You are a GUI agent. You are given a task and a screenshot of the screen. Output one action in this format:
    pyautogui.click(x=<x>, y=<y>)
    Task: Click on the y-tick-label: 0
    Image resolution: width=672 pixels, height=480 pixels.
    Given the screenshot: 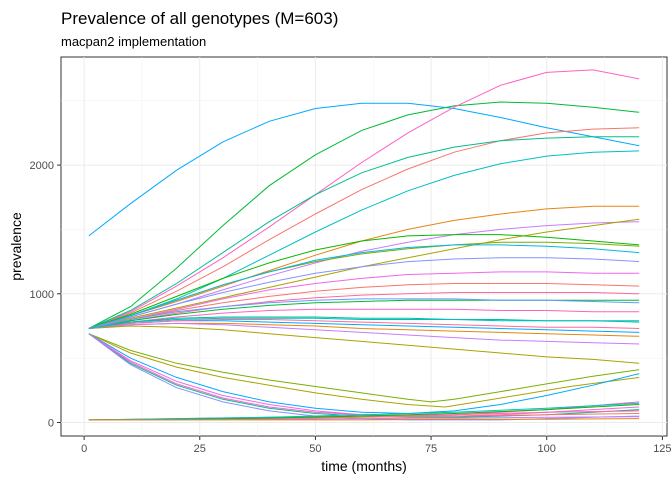 What is the action you would take?
    pyautogui.click(x=51, y=423)
    